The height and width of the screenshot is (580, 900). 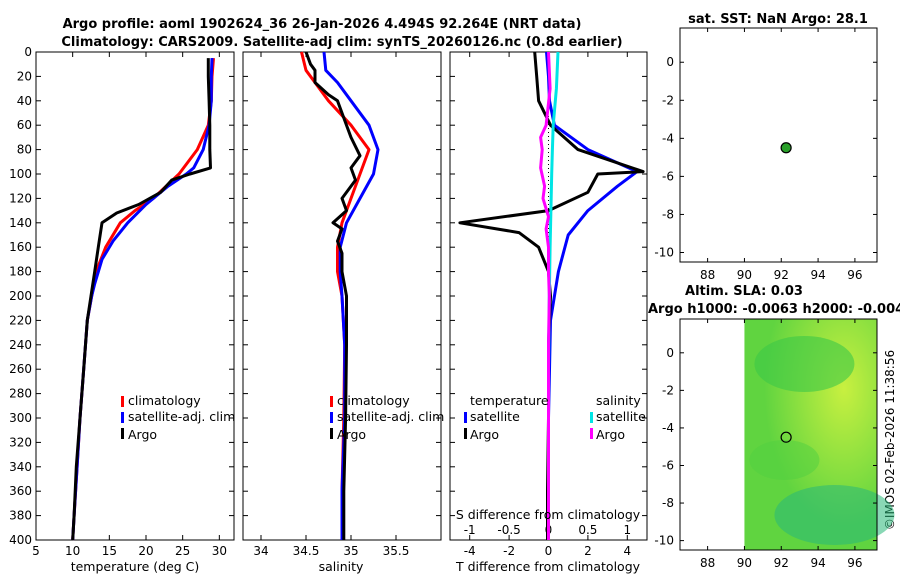 I want to click on salinity-legend: climatology satellite-adj. clim Argo, so click(x=387, y=417).